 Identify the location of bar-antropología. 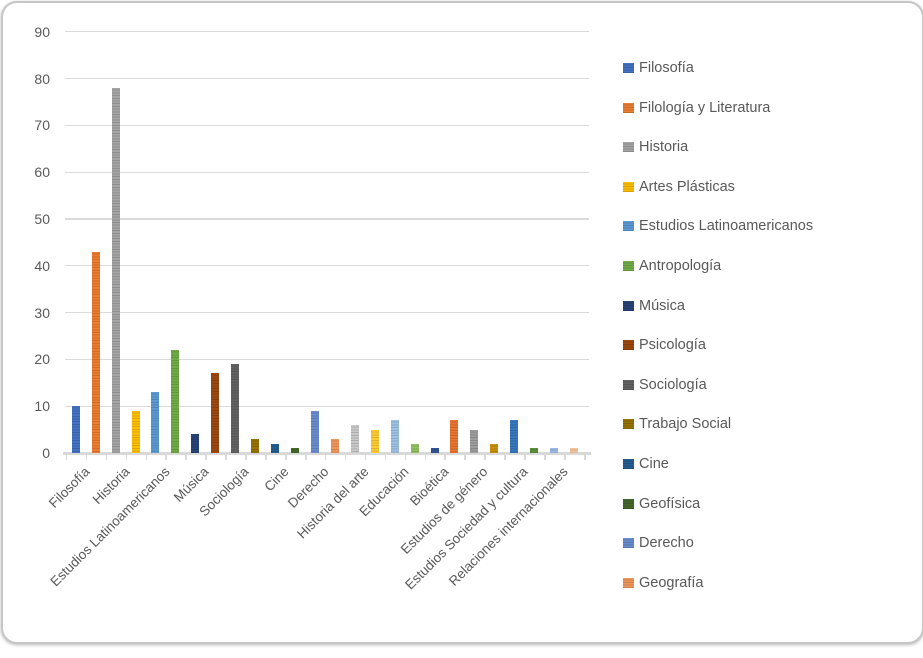
(175, 401).